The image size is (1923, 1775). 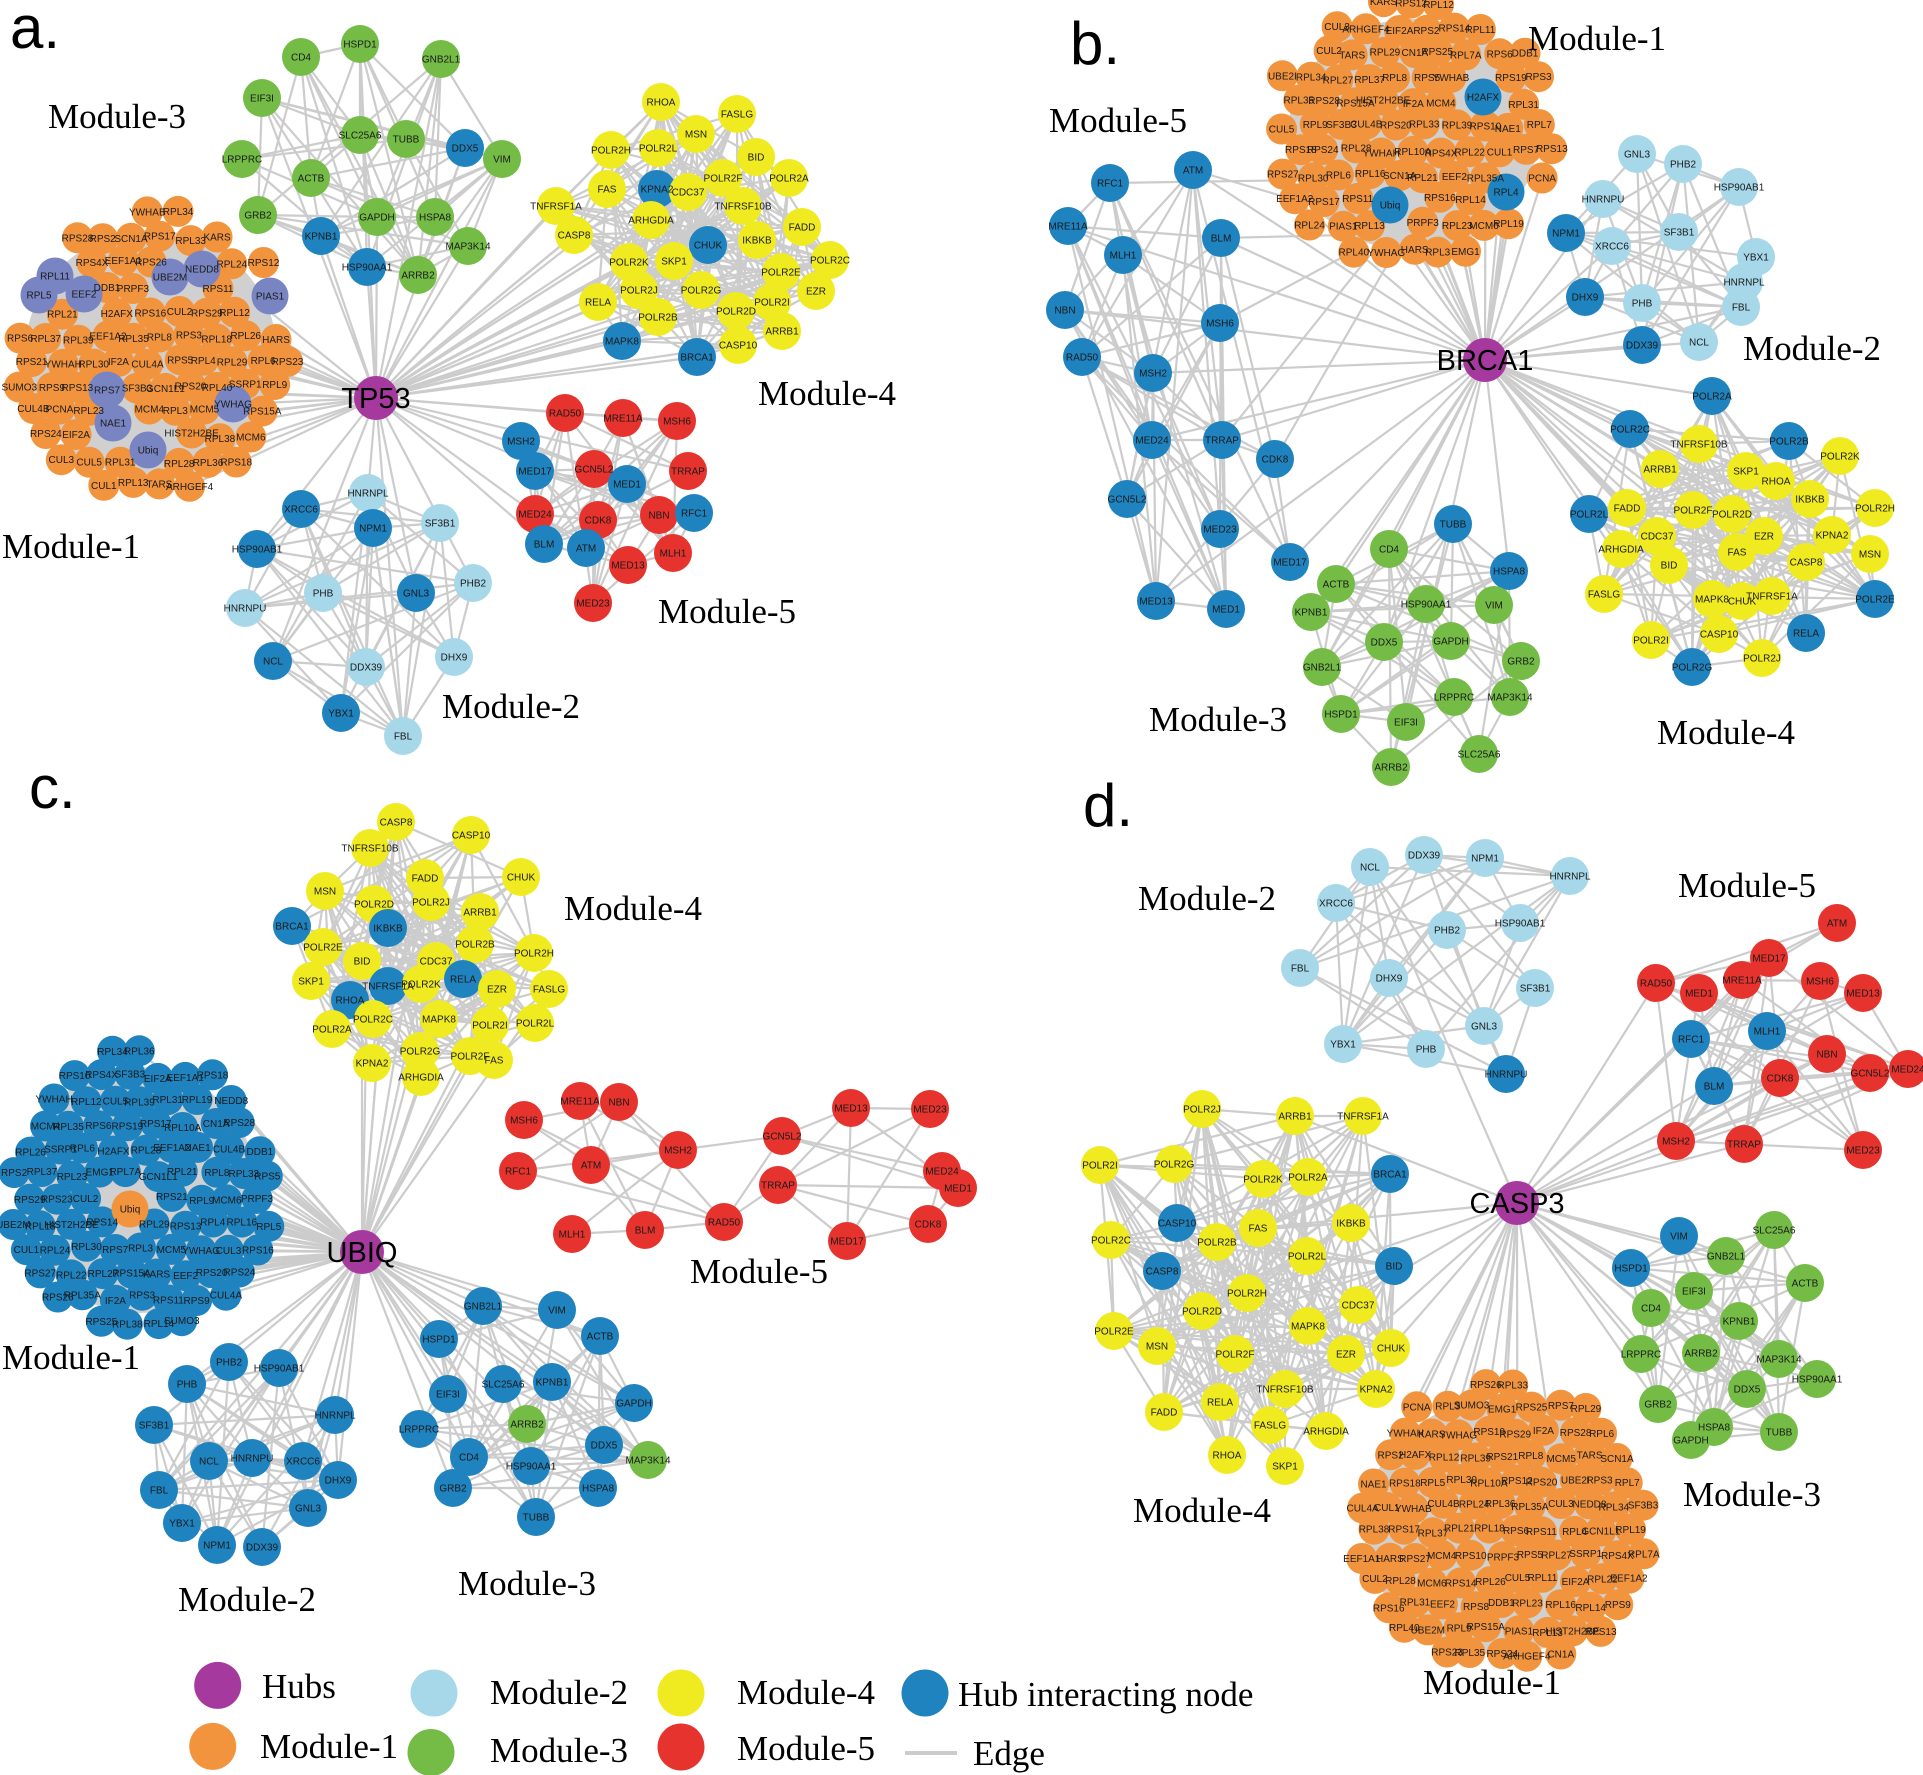 I want to click on svg-text: RPL3, so click(x=1447, y=1407).